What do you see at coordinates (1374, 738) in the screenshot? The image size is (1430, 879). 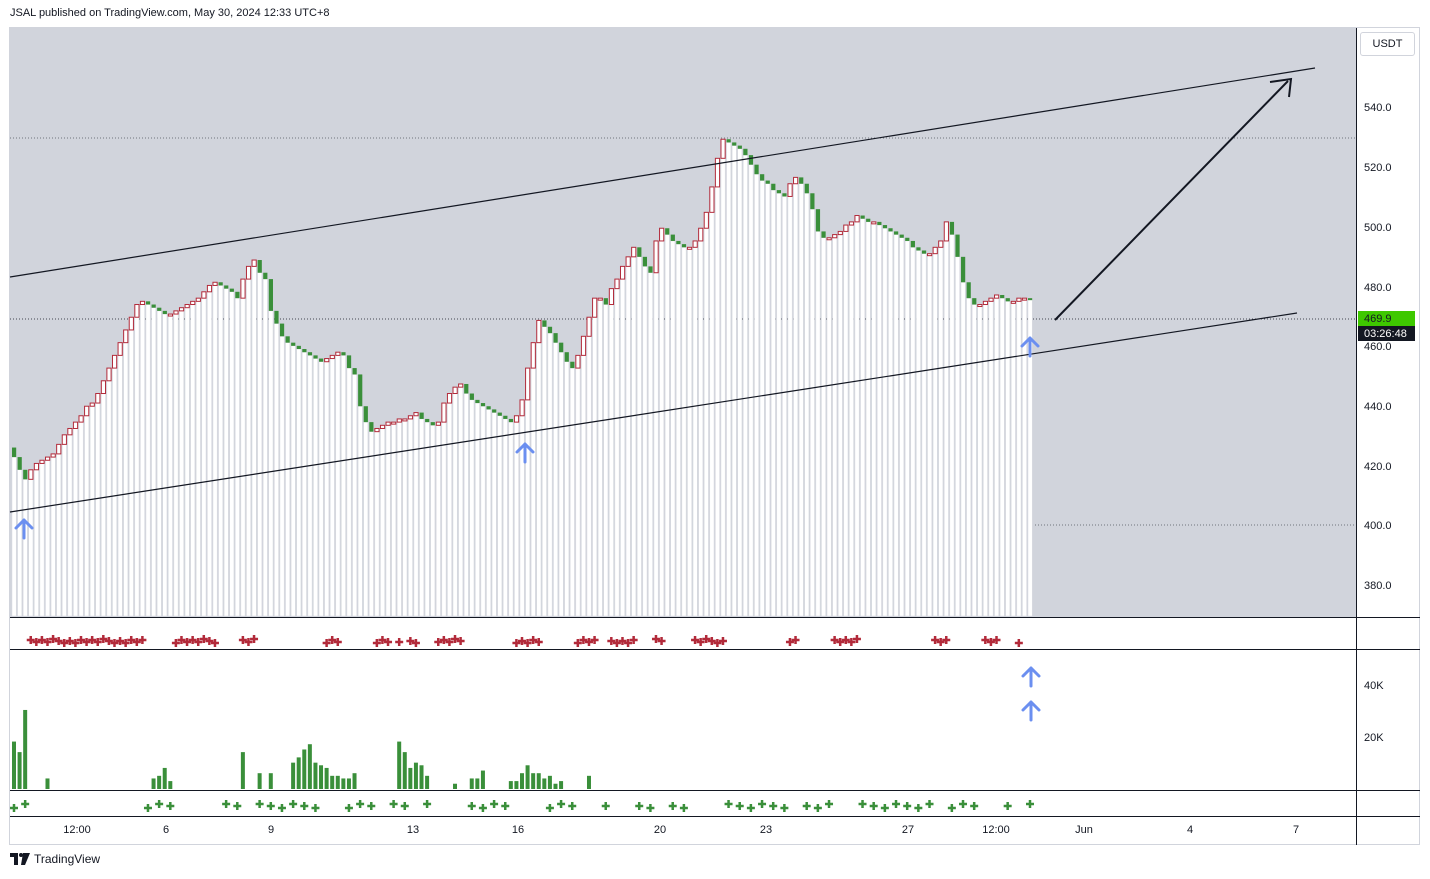 I see `volume-tick: 20K` at bounding box center [1374, 738].